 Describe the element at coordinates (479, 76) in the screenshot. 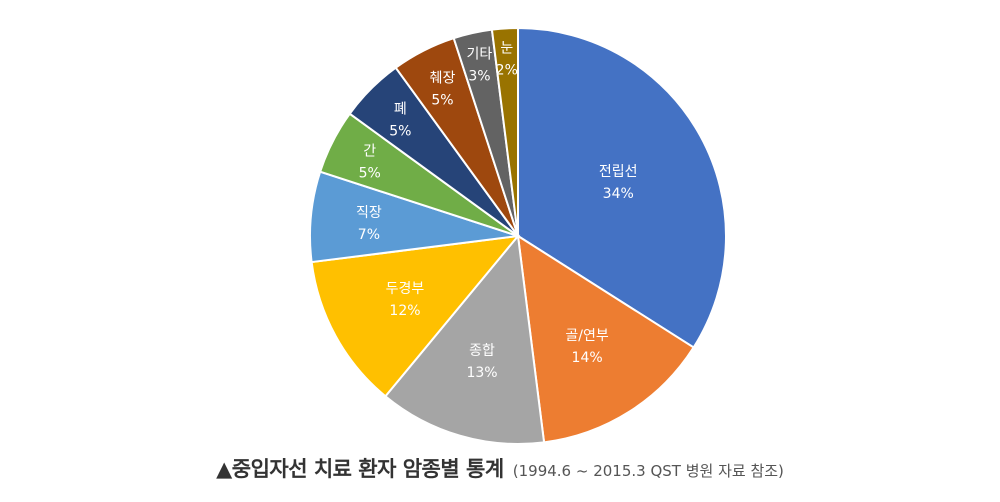

I see `slice-value-label-9: 3%` at that location.